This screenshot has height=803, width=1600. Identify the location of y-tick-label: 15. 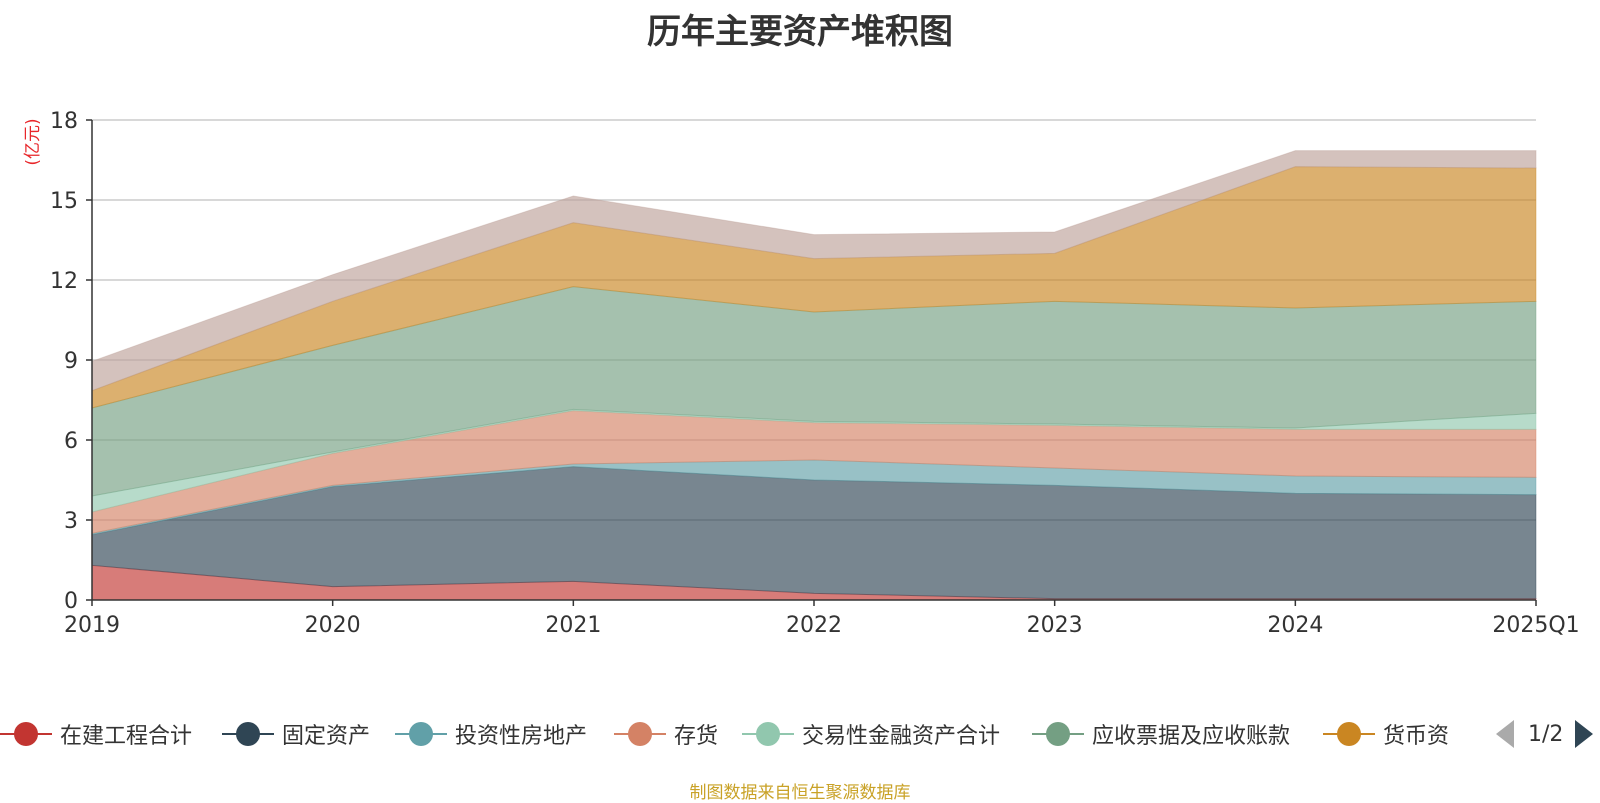
(64, 201).